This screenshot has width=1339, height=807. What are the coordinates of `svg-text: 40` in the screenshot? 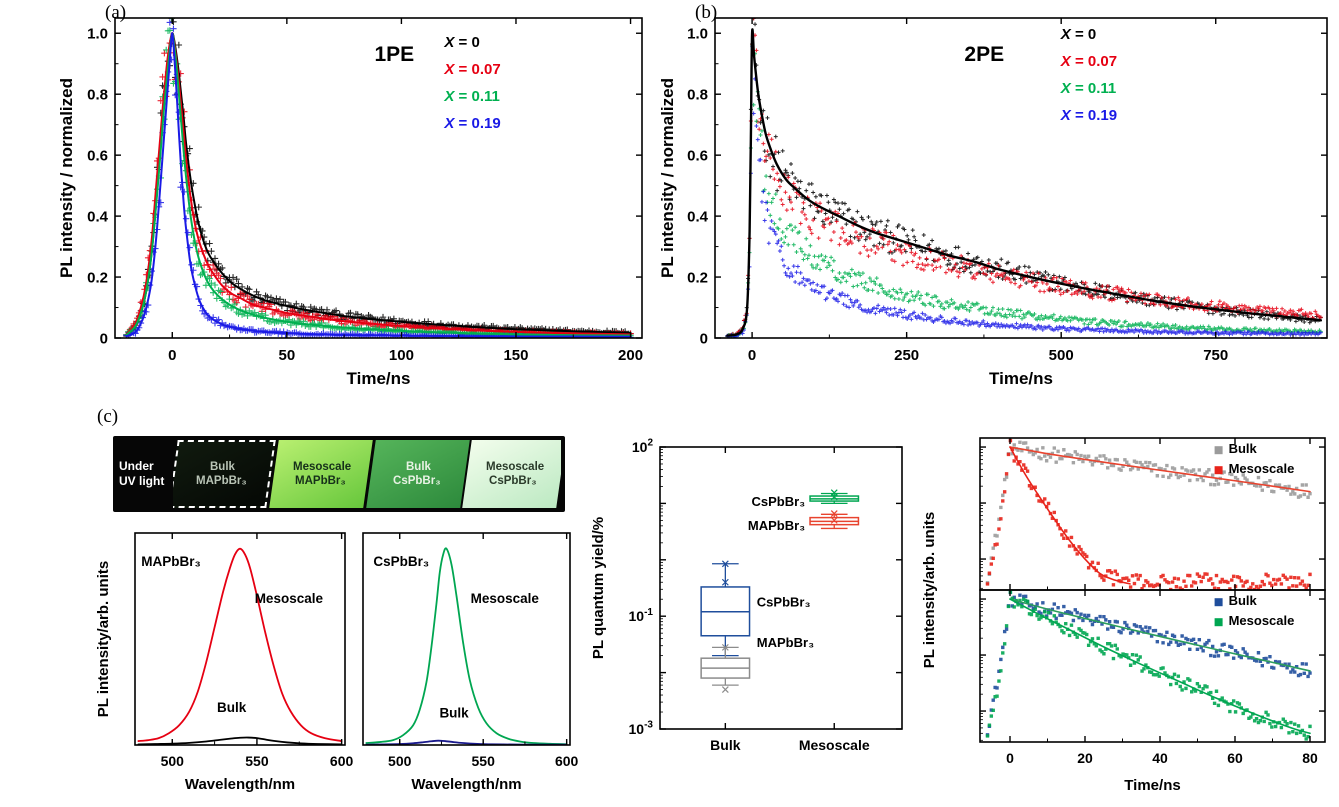 It's located at (1160, 758).